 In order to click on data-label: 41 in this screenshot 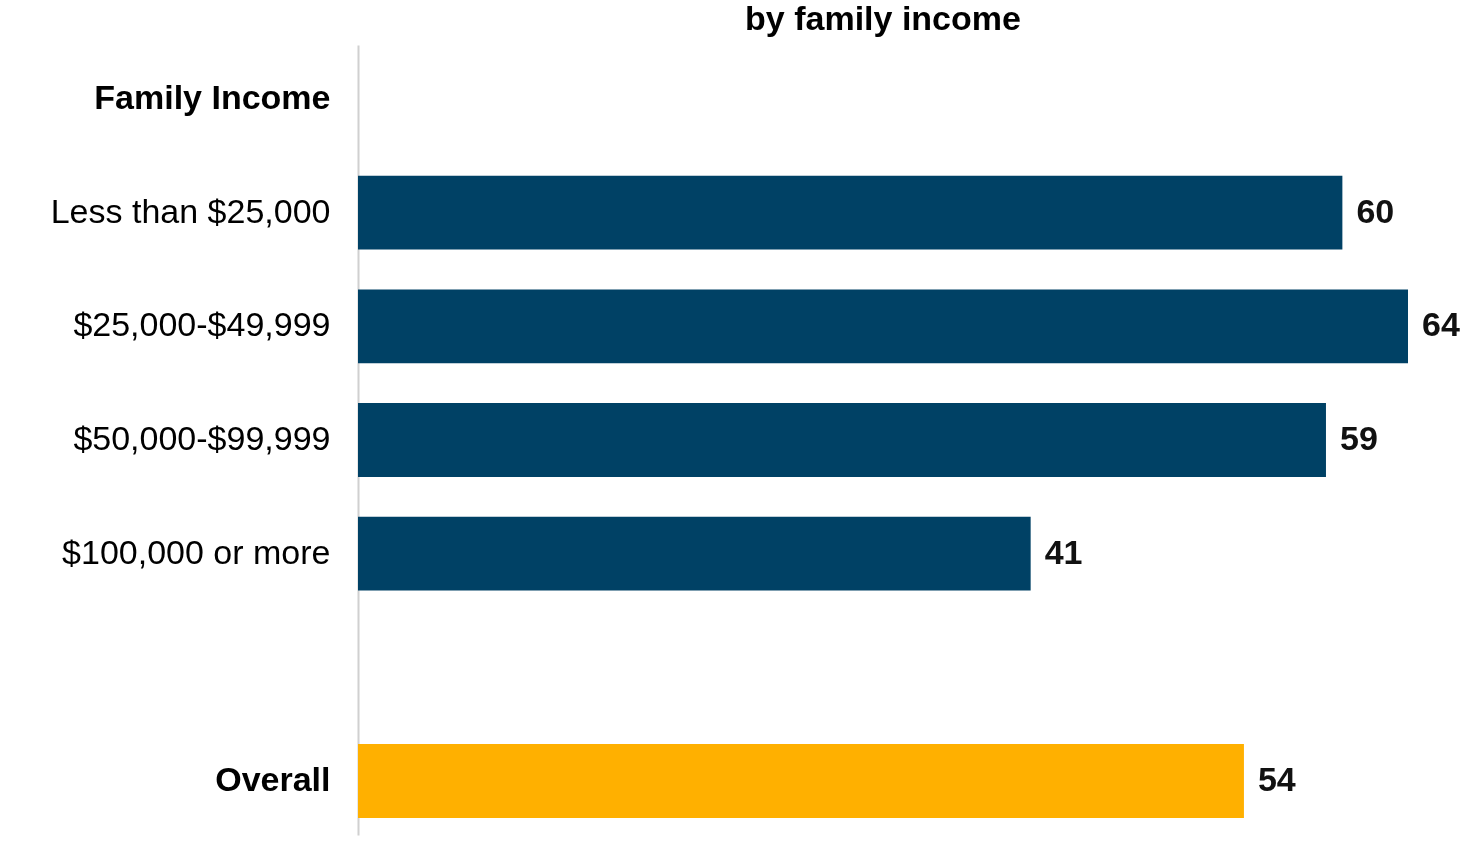, I will do `click(1063, 551)`.